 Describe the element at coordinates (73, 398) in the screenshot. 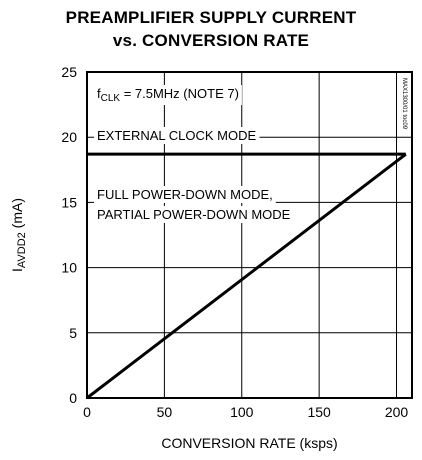

I see `y-tick-label: 0` at that location.